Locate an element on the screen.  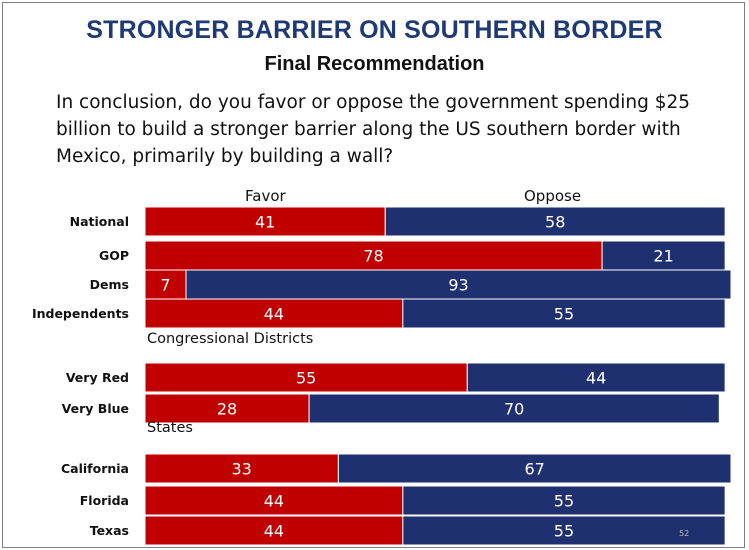
data-label-favor: 28 is located at coordinates (227, 409).